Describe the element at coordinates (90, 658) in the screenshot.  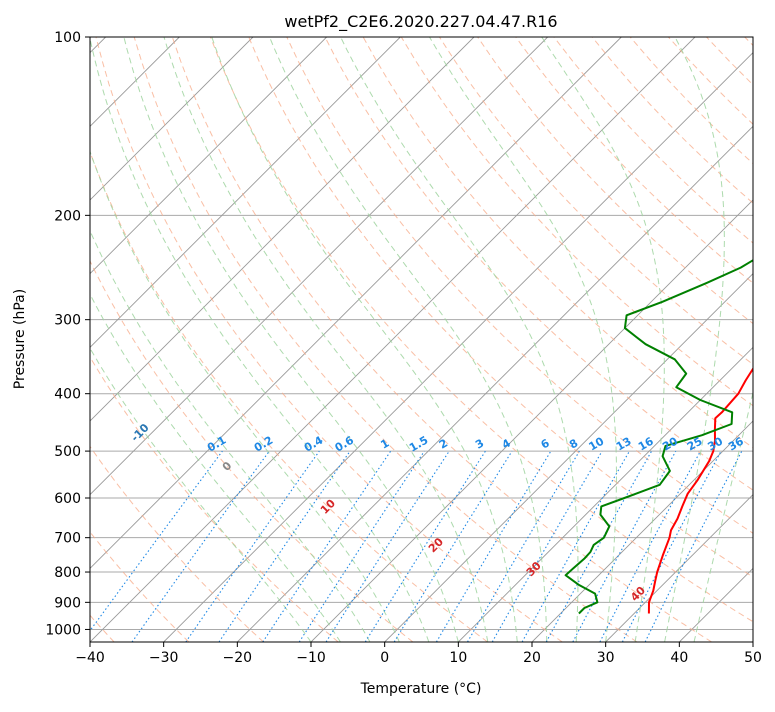
I see `x-tick-label: −40` at that location.